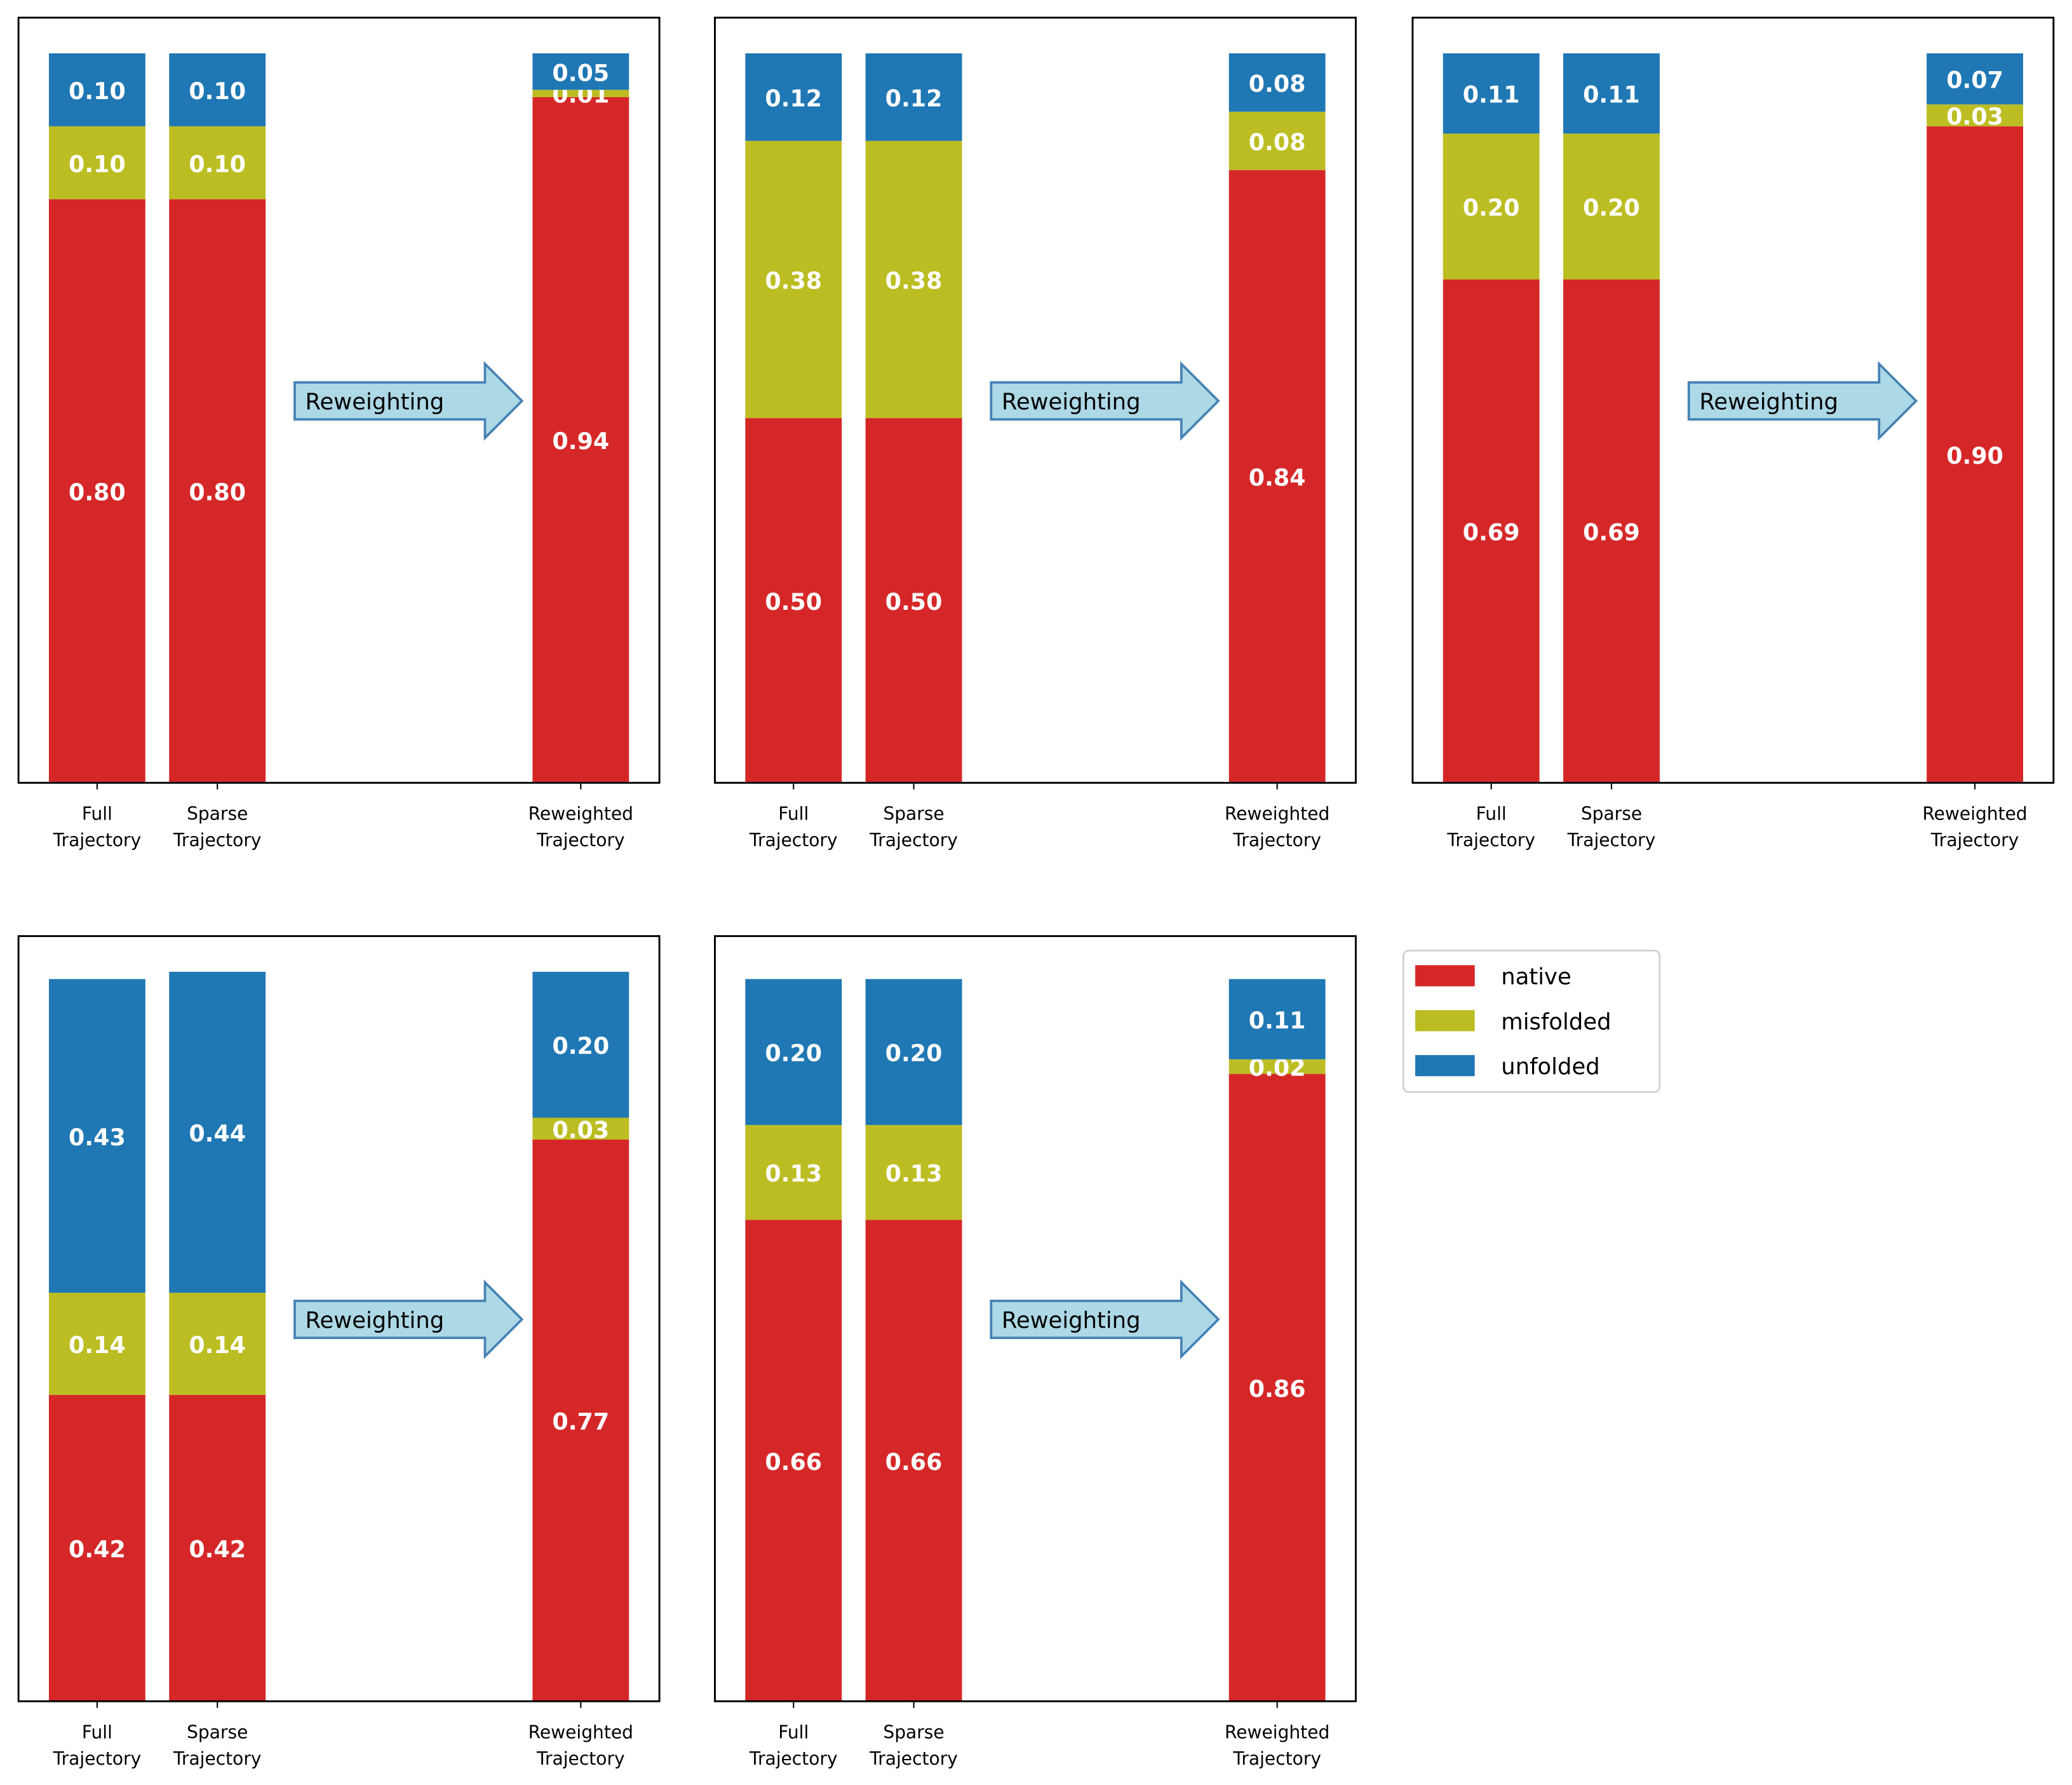 The image size is (2072, 1785). Describe the element at coordinates (1445, 1065) in the screenshot. I see `legend-swatch-unfolded` at that location.